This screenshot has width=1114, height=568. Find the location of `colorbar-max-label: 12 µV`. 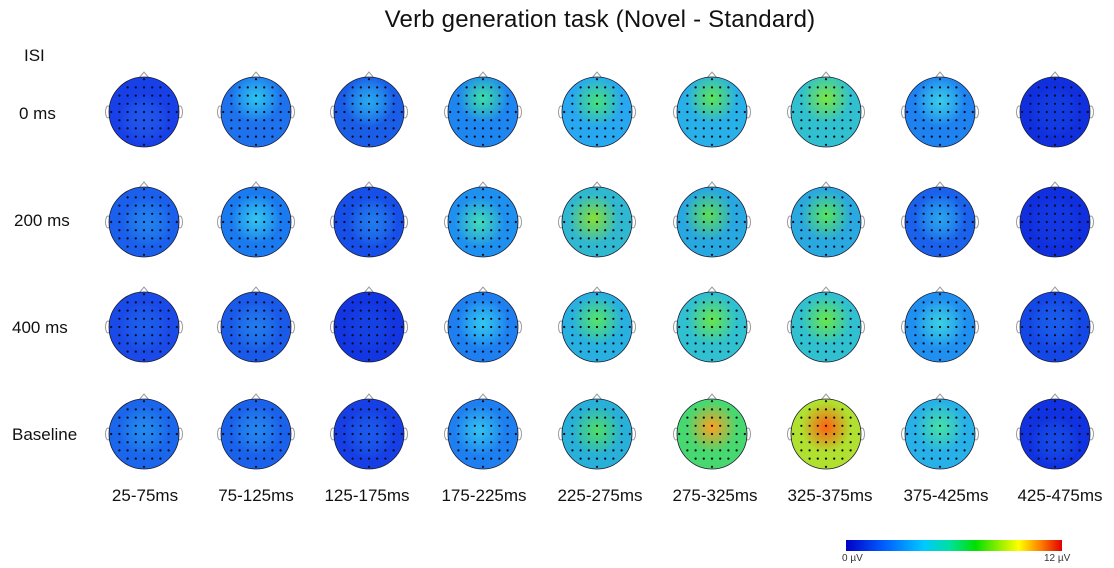

colorbar-max-label: 12 µV is located at coordinates (1057, 558).